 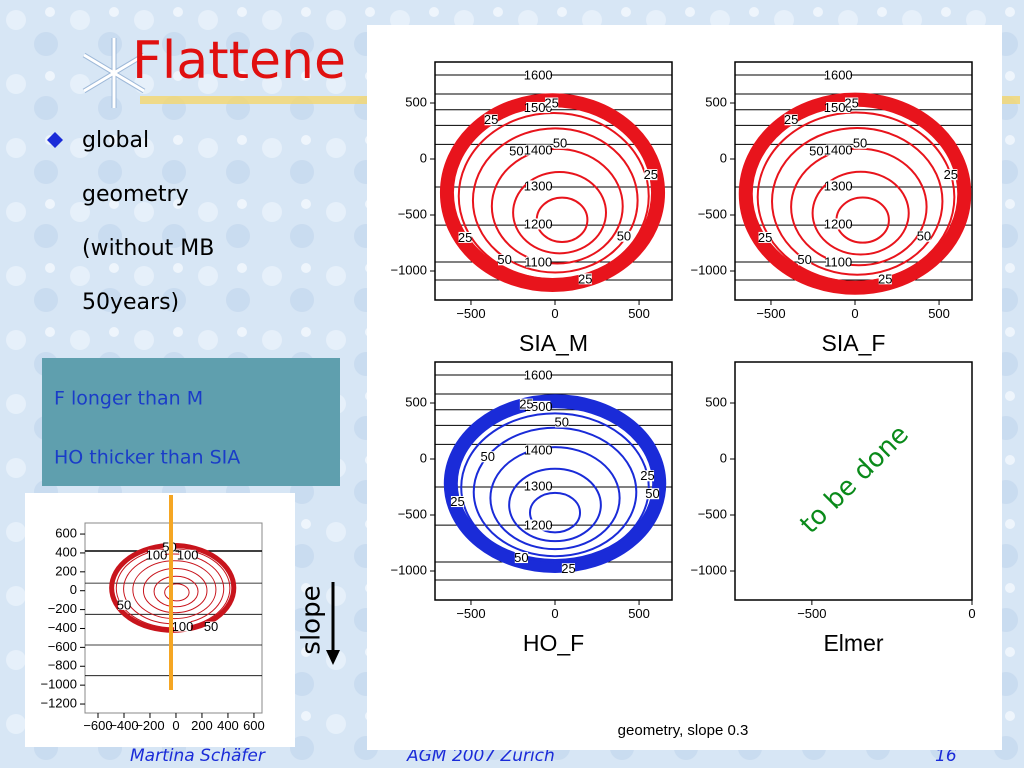 I want to click on slope-label: slope, so click(x=312, y=619).